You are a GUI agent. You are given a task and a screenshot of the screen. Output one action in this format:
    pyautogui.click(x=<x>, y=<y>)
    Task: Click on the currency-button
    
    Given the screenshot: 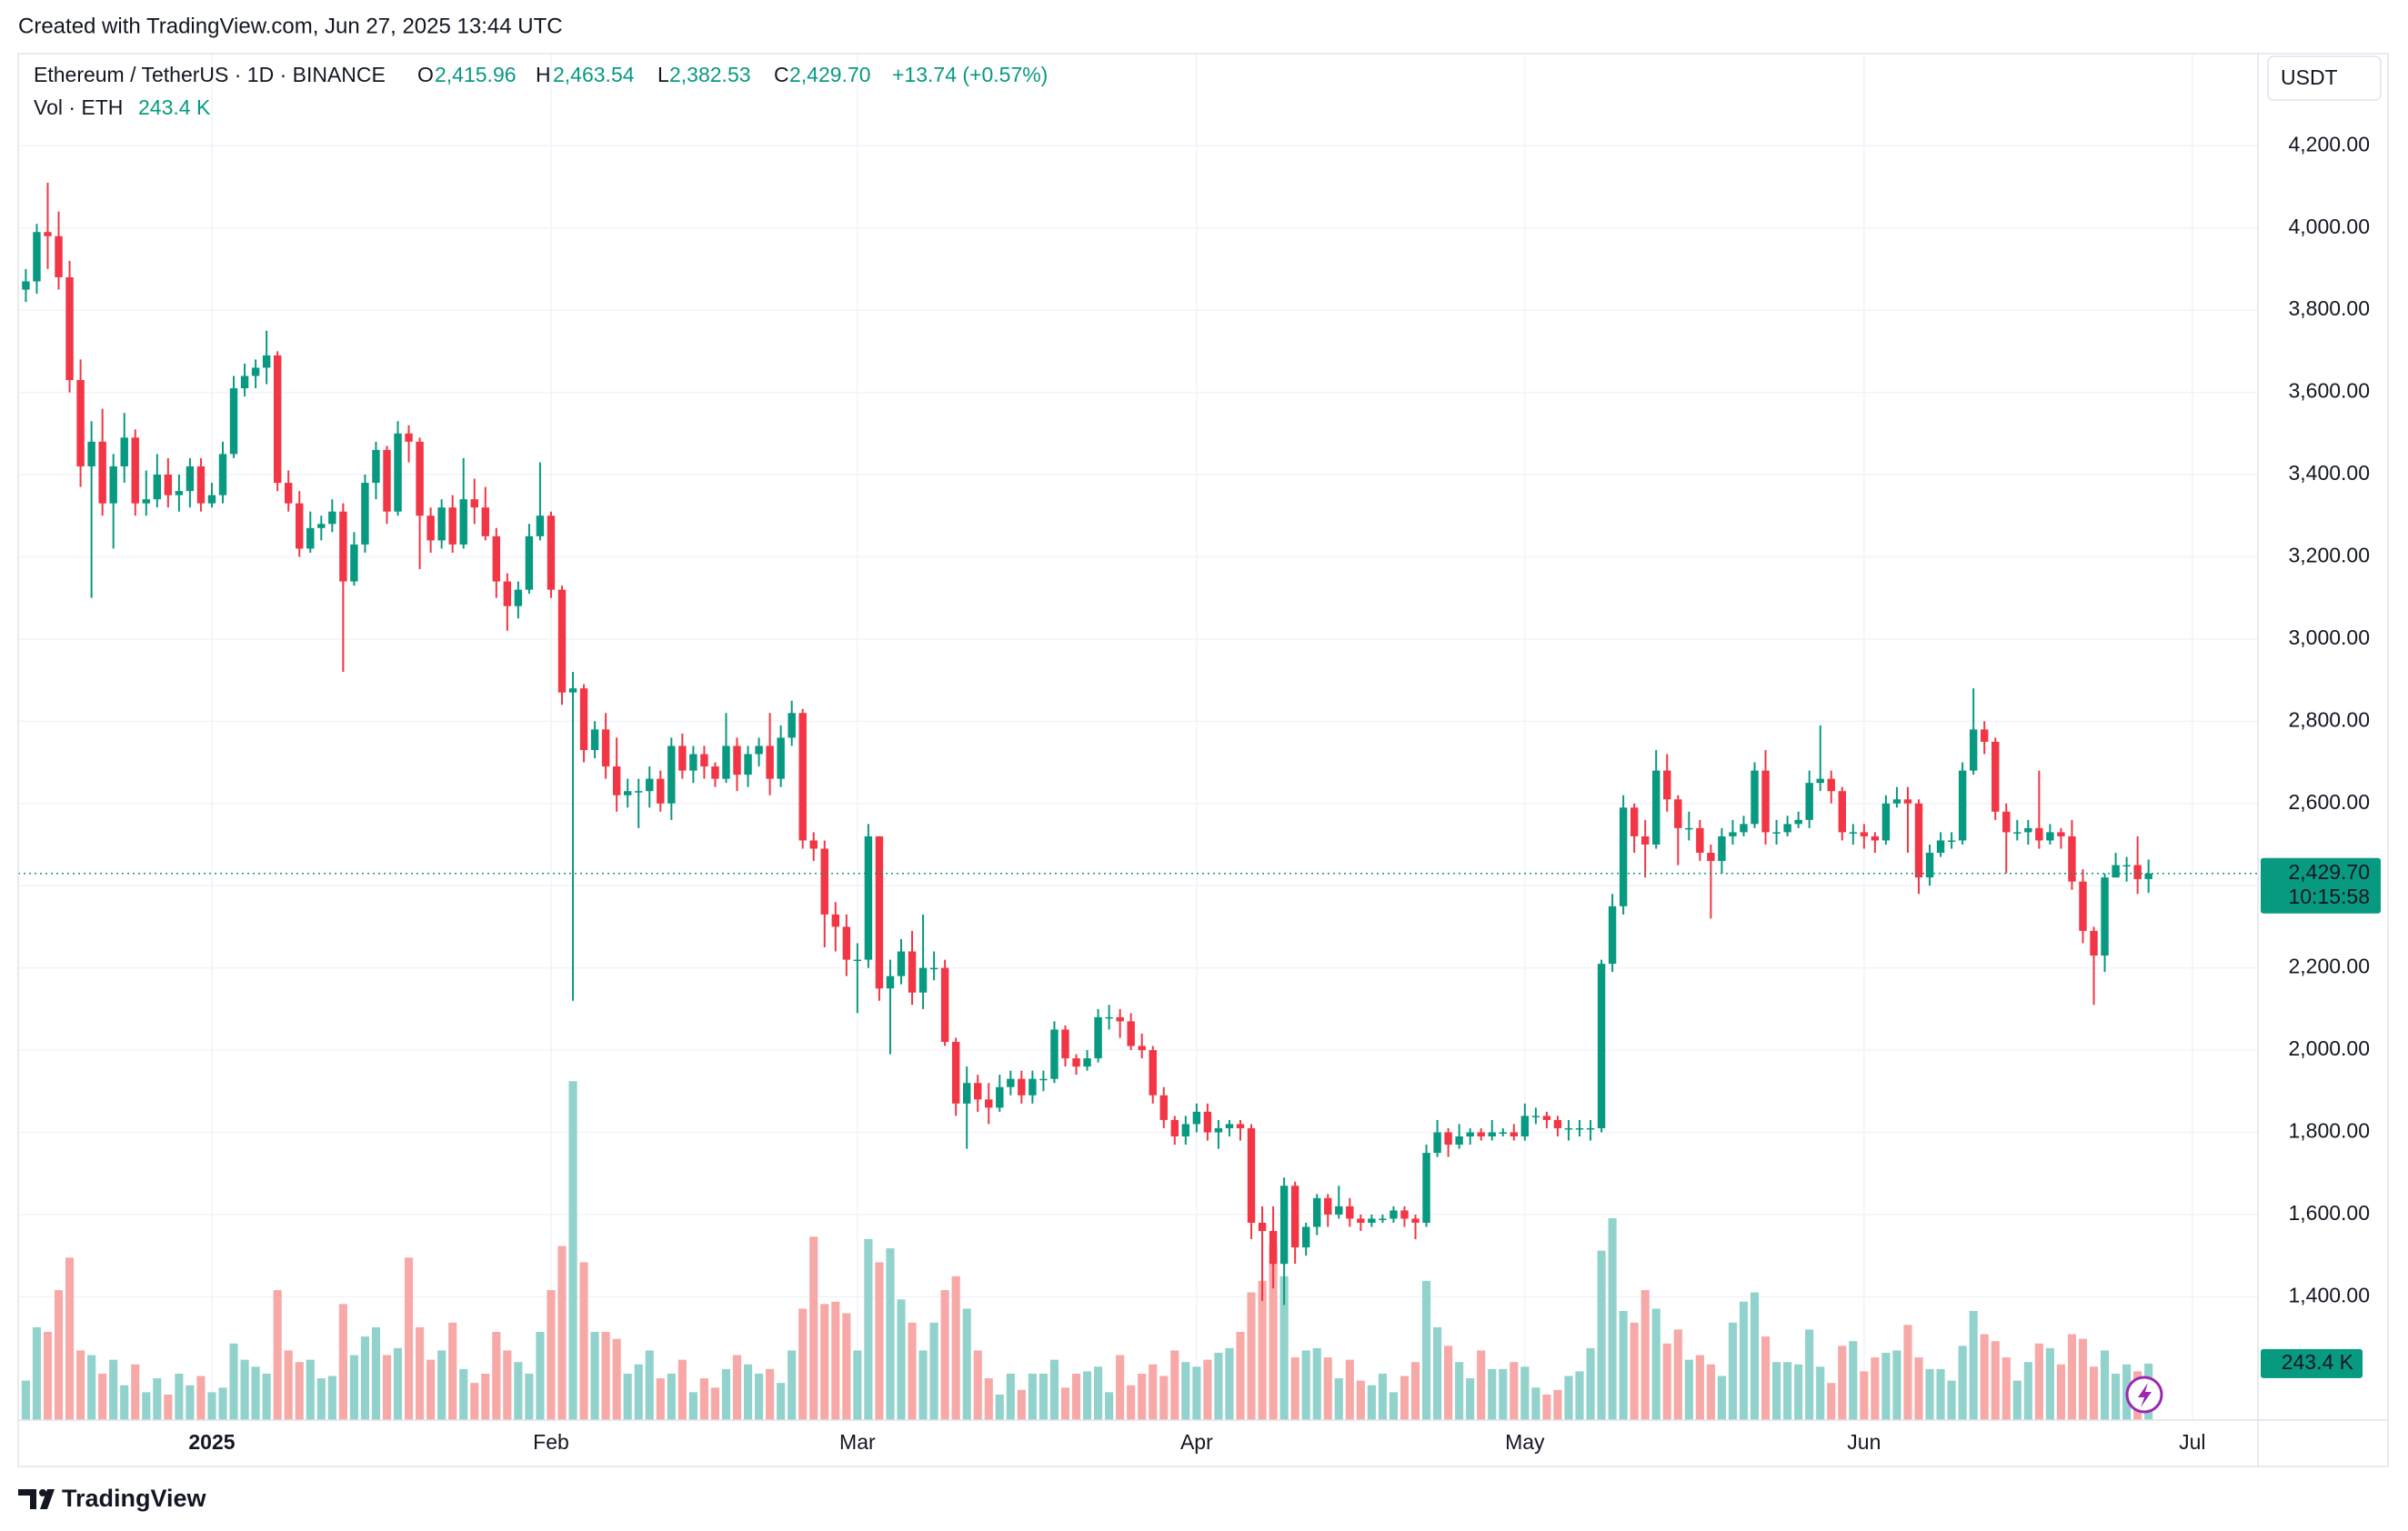 What is the action you would take?
    pyautogui.click(x=2324, y=78)
    